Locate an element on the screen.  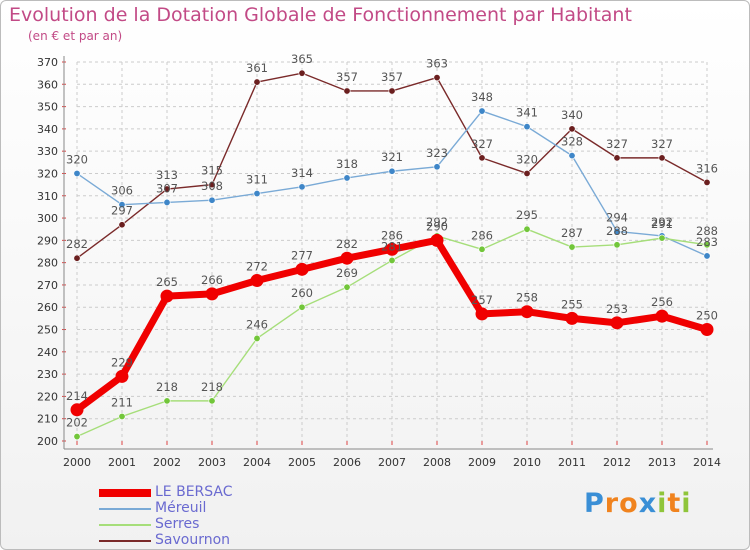
legend-item: Méreuil is located at coordinates (199, 508).